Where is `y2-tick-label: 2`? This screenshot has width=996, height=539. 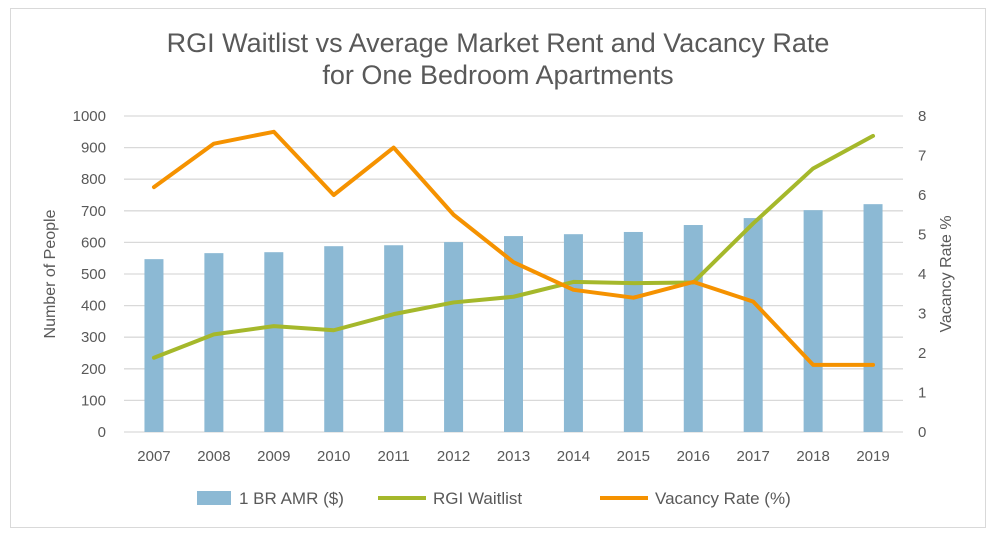 y2-tick-label: 2 is located at coordinates (922, 353).